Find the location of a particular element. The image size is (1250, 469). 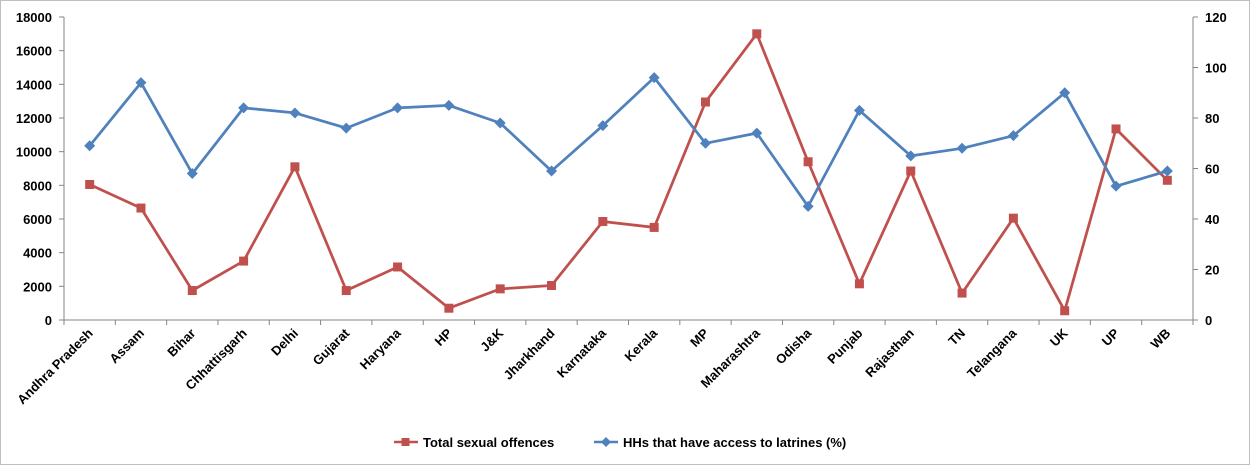

x-tick-label: Assam is located at coordinates (126, 346).